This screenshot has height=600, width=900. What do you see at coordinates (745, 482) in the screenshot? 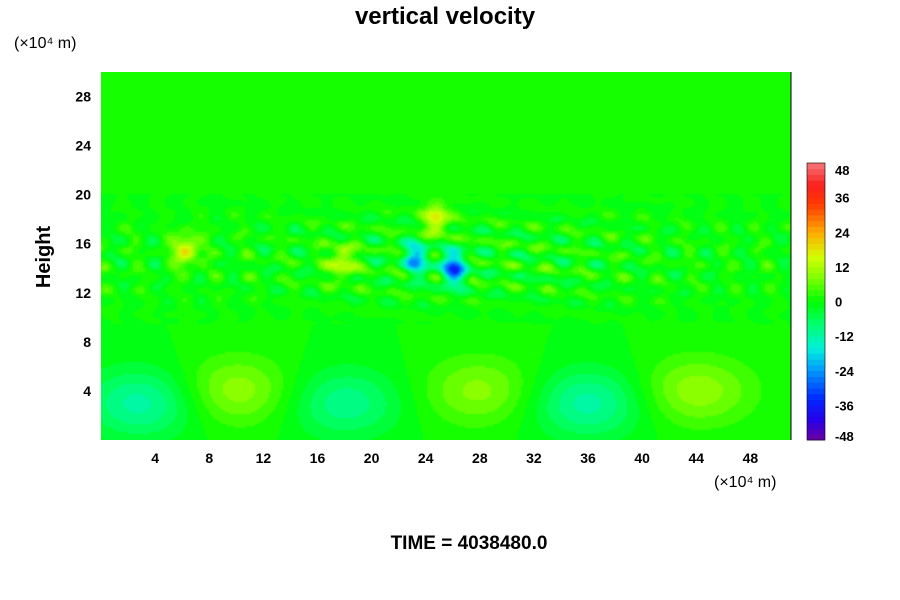
I see `x-axis-unit: (×10⁴ m)` at bounding box center [745, 482].